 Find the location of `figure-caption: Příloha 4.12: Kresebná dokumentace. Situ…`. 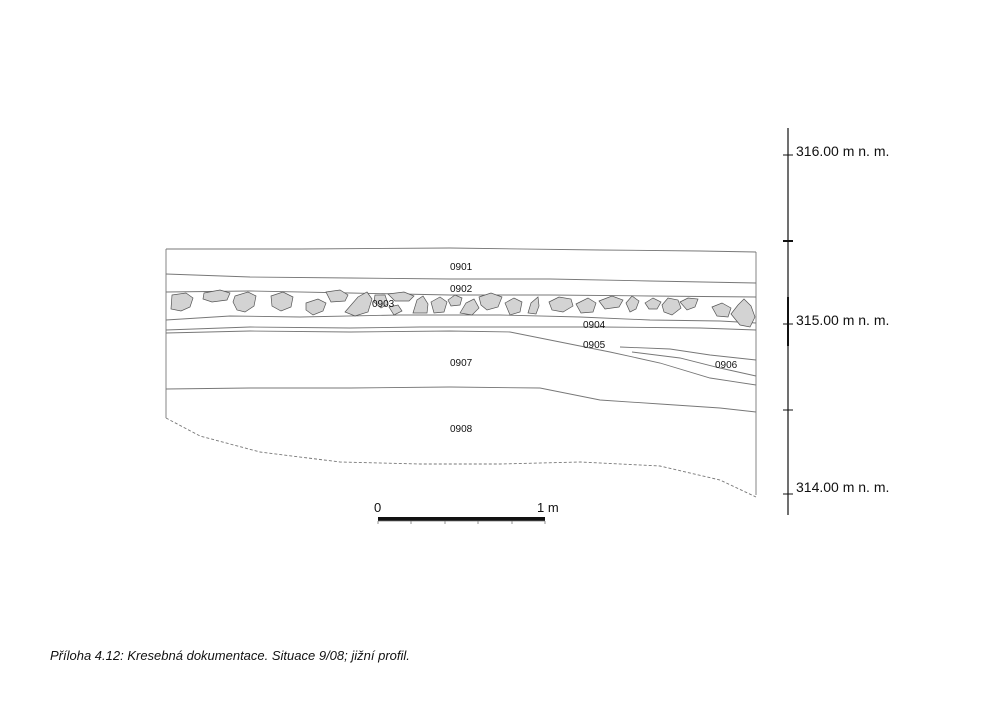

figure-caption: Příloha 4.12: Kresebná dokumentace. Situ… is located at coordinates (230, 655).